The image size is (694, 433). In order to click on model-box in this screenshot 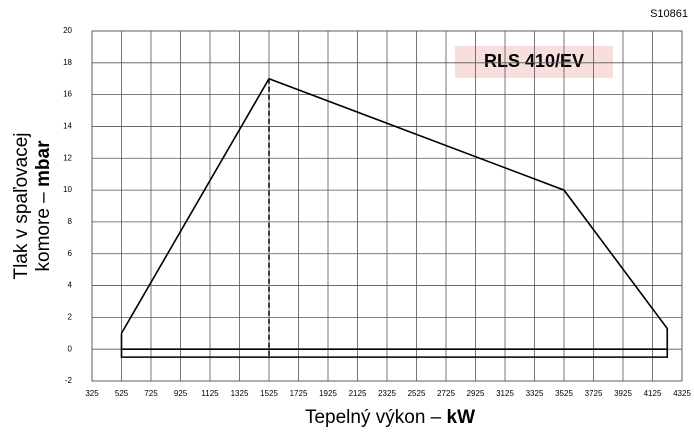, I will do `click(534, 62)`.